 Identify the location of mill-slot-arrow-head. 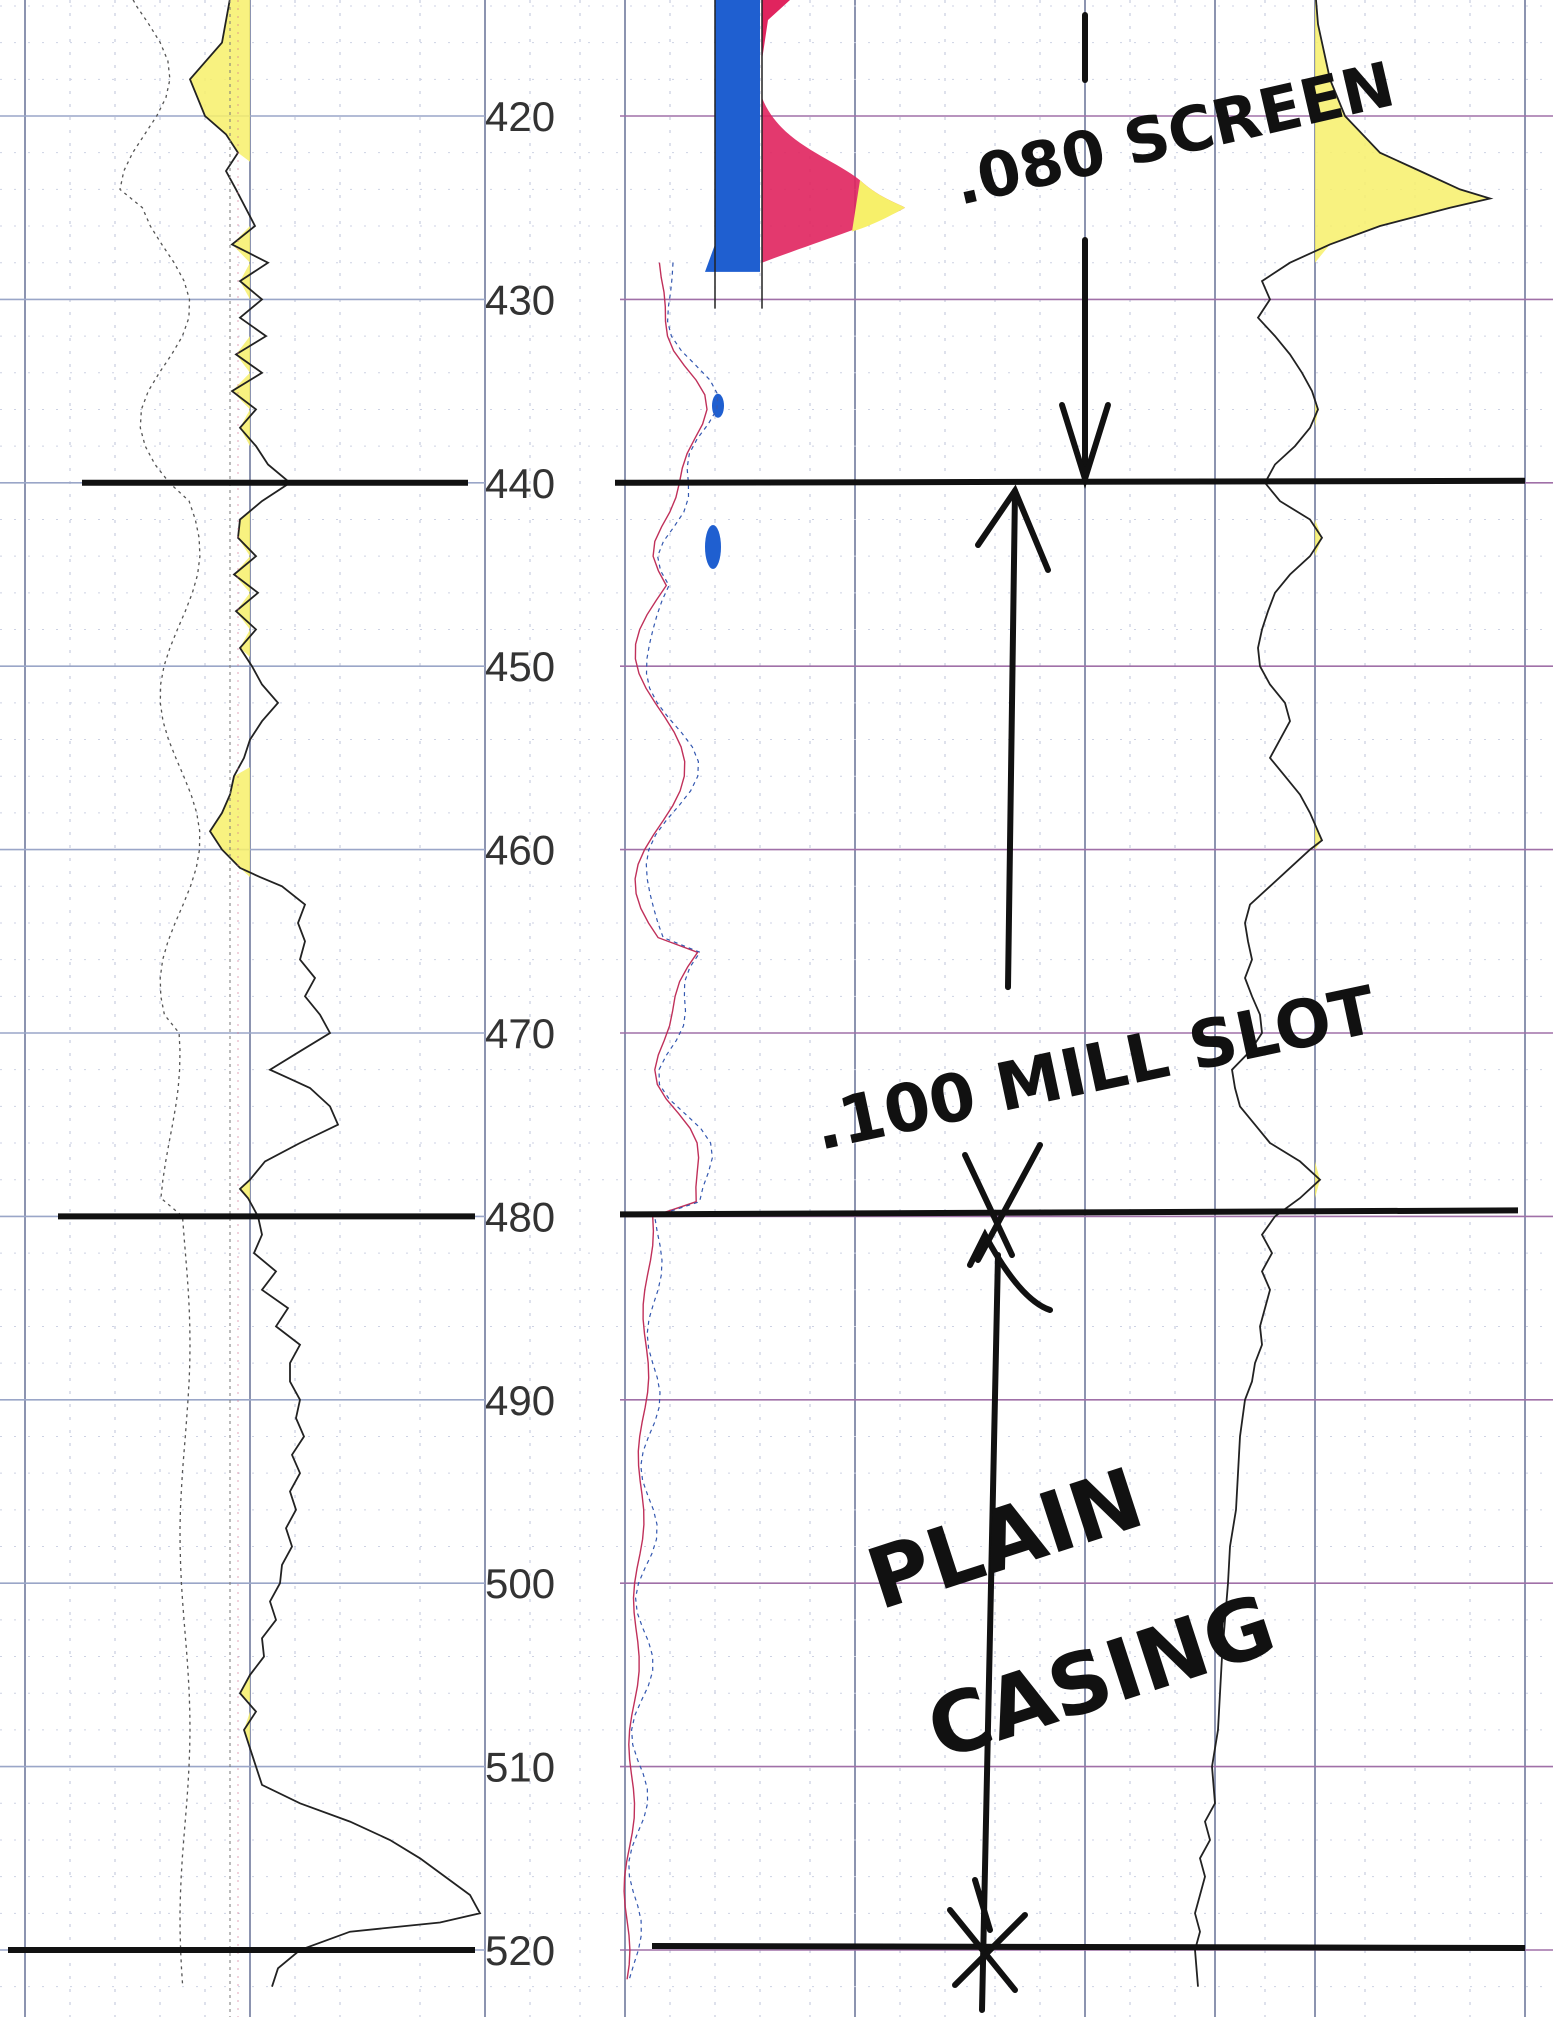
(1013, 528).